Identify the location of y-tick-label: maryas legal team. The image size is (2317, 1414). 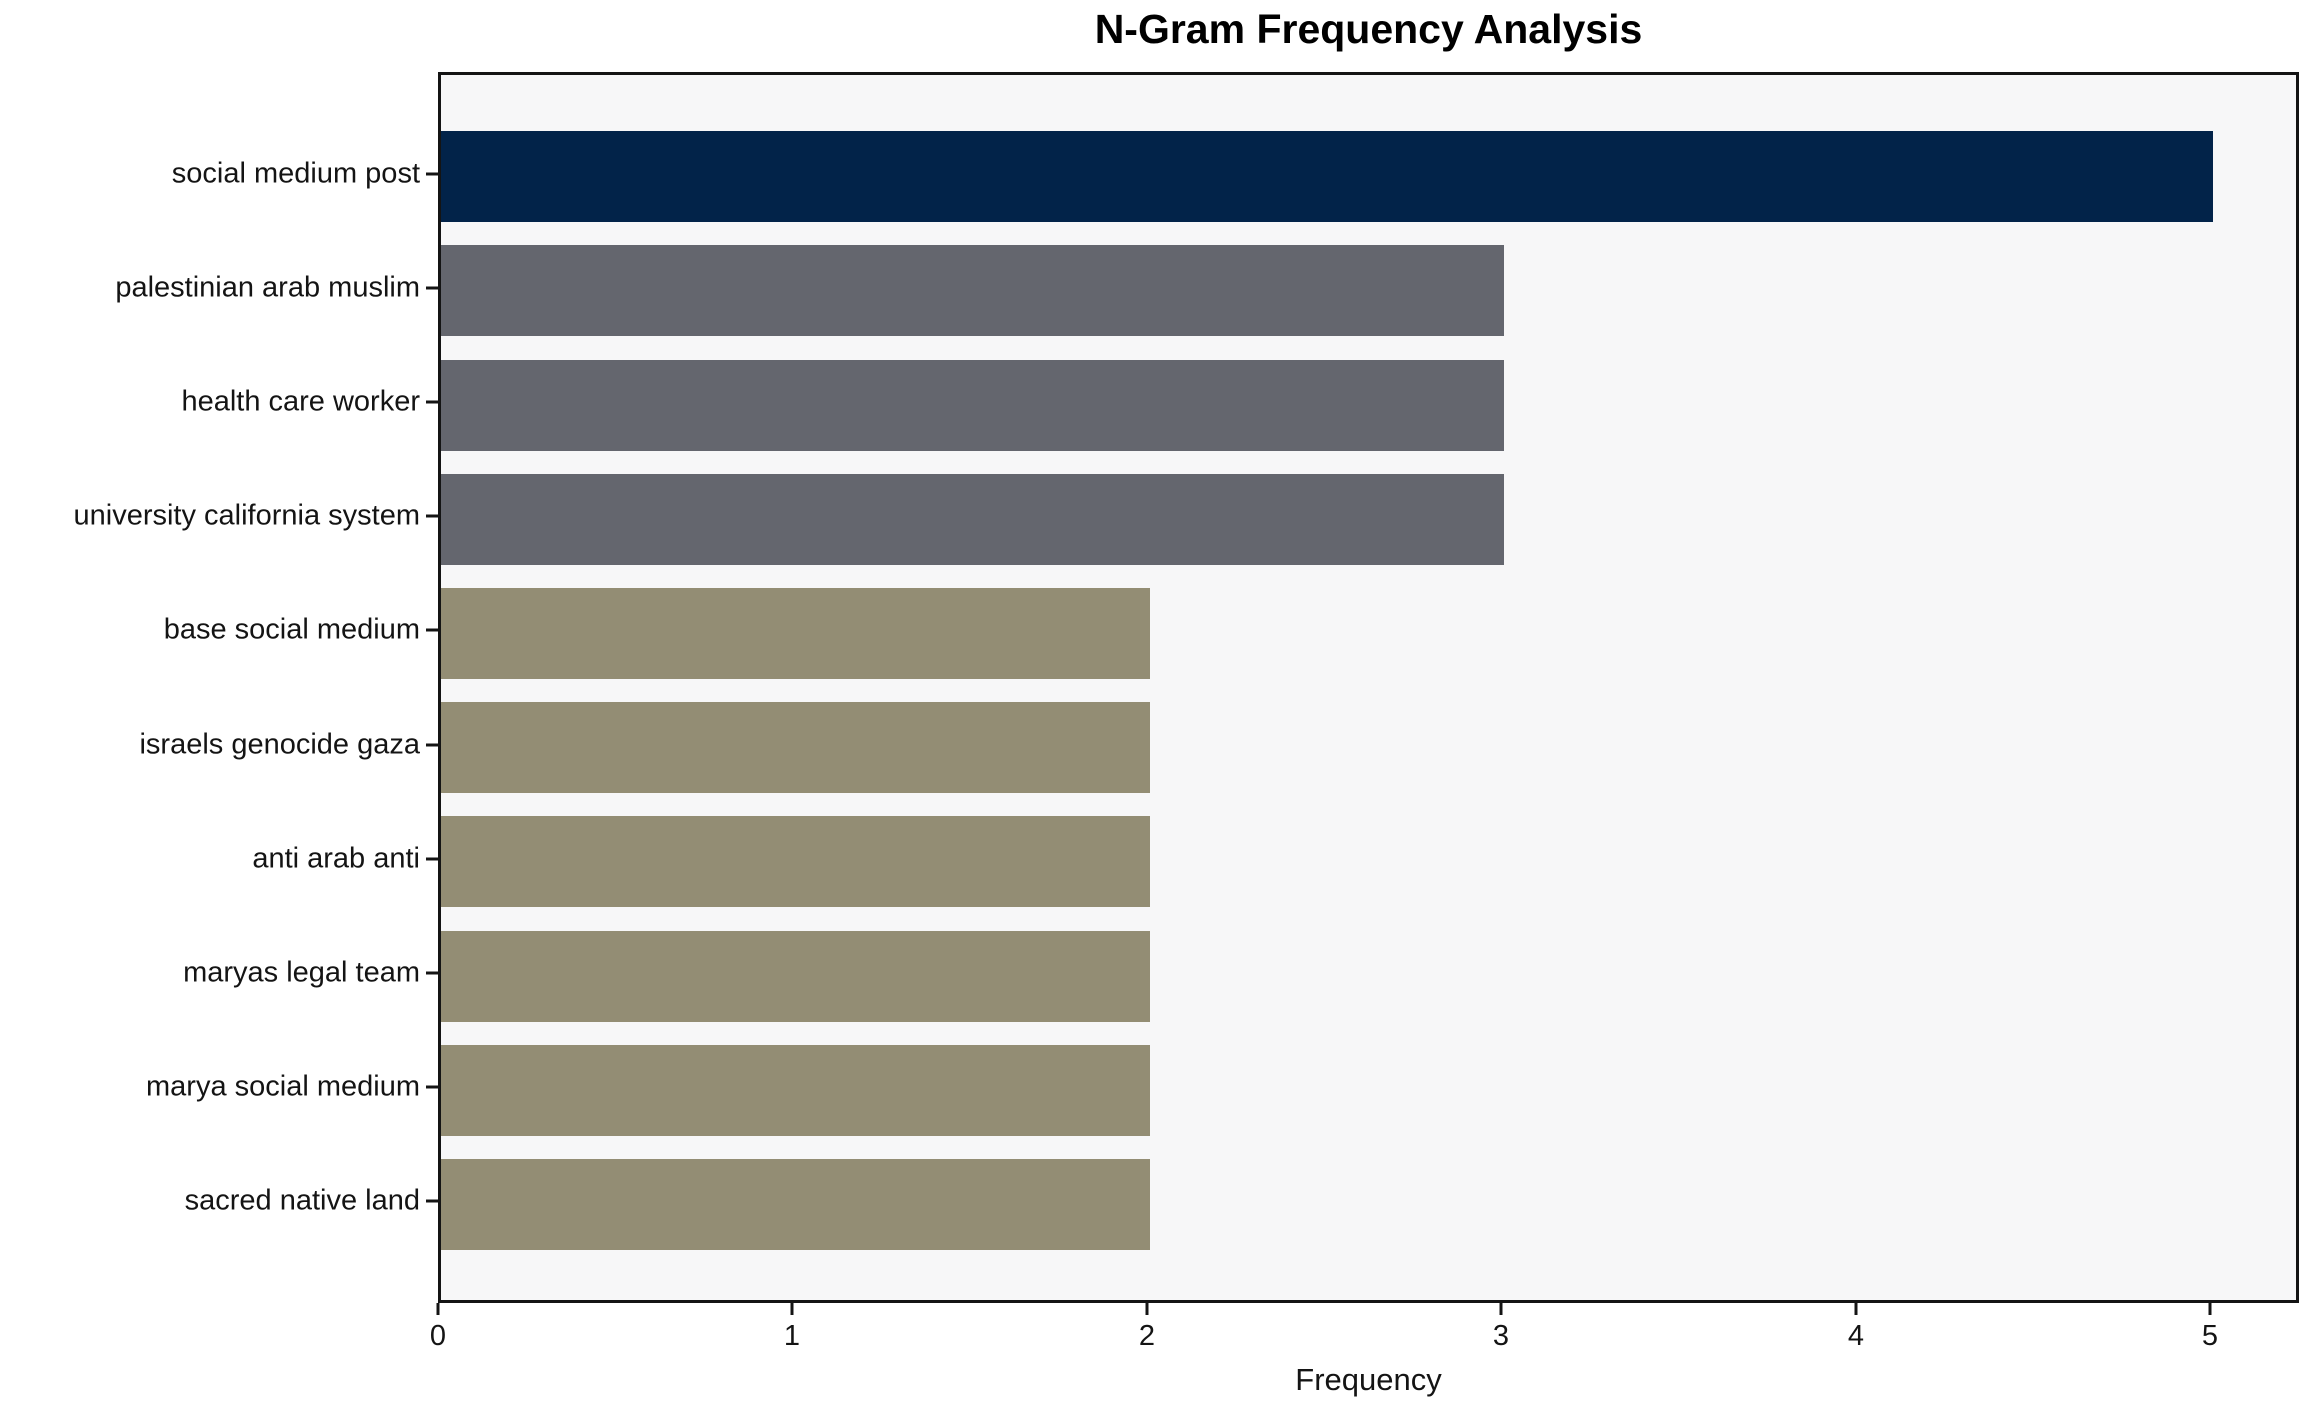
(301, 972).